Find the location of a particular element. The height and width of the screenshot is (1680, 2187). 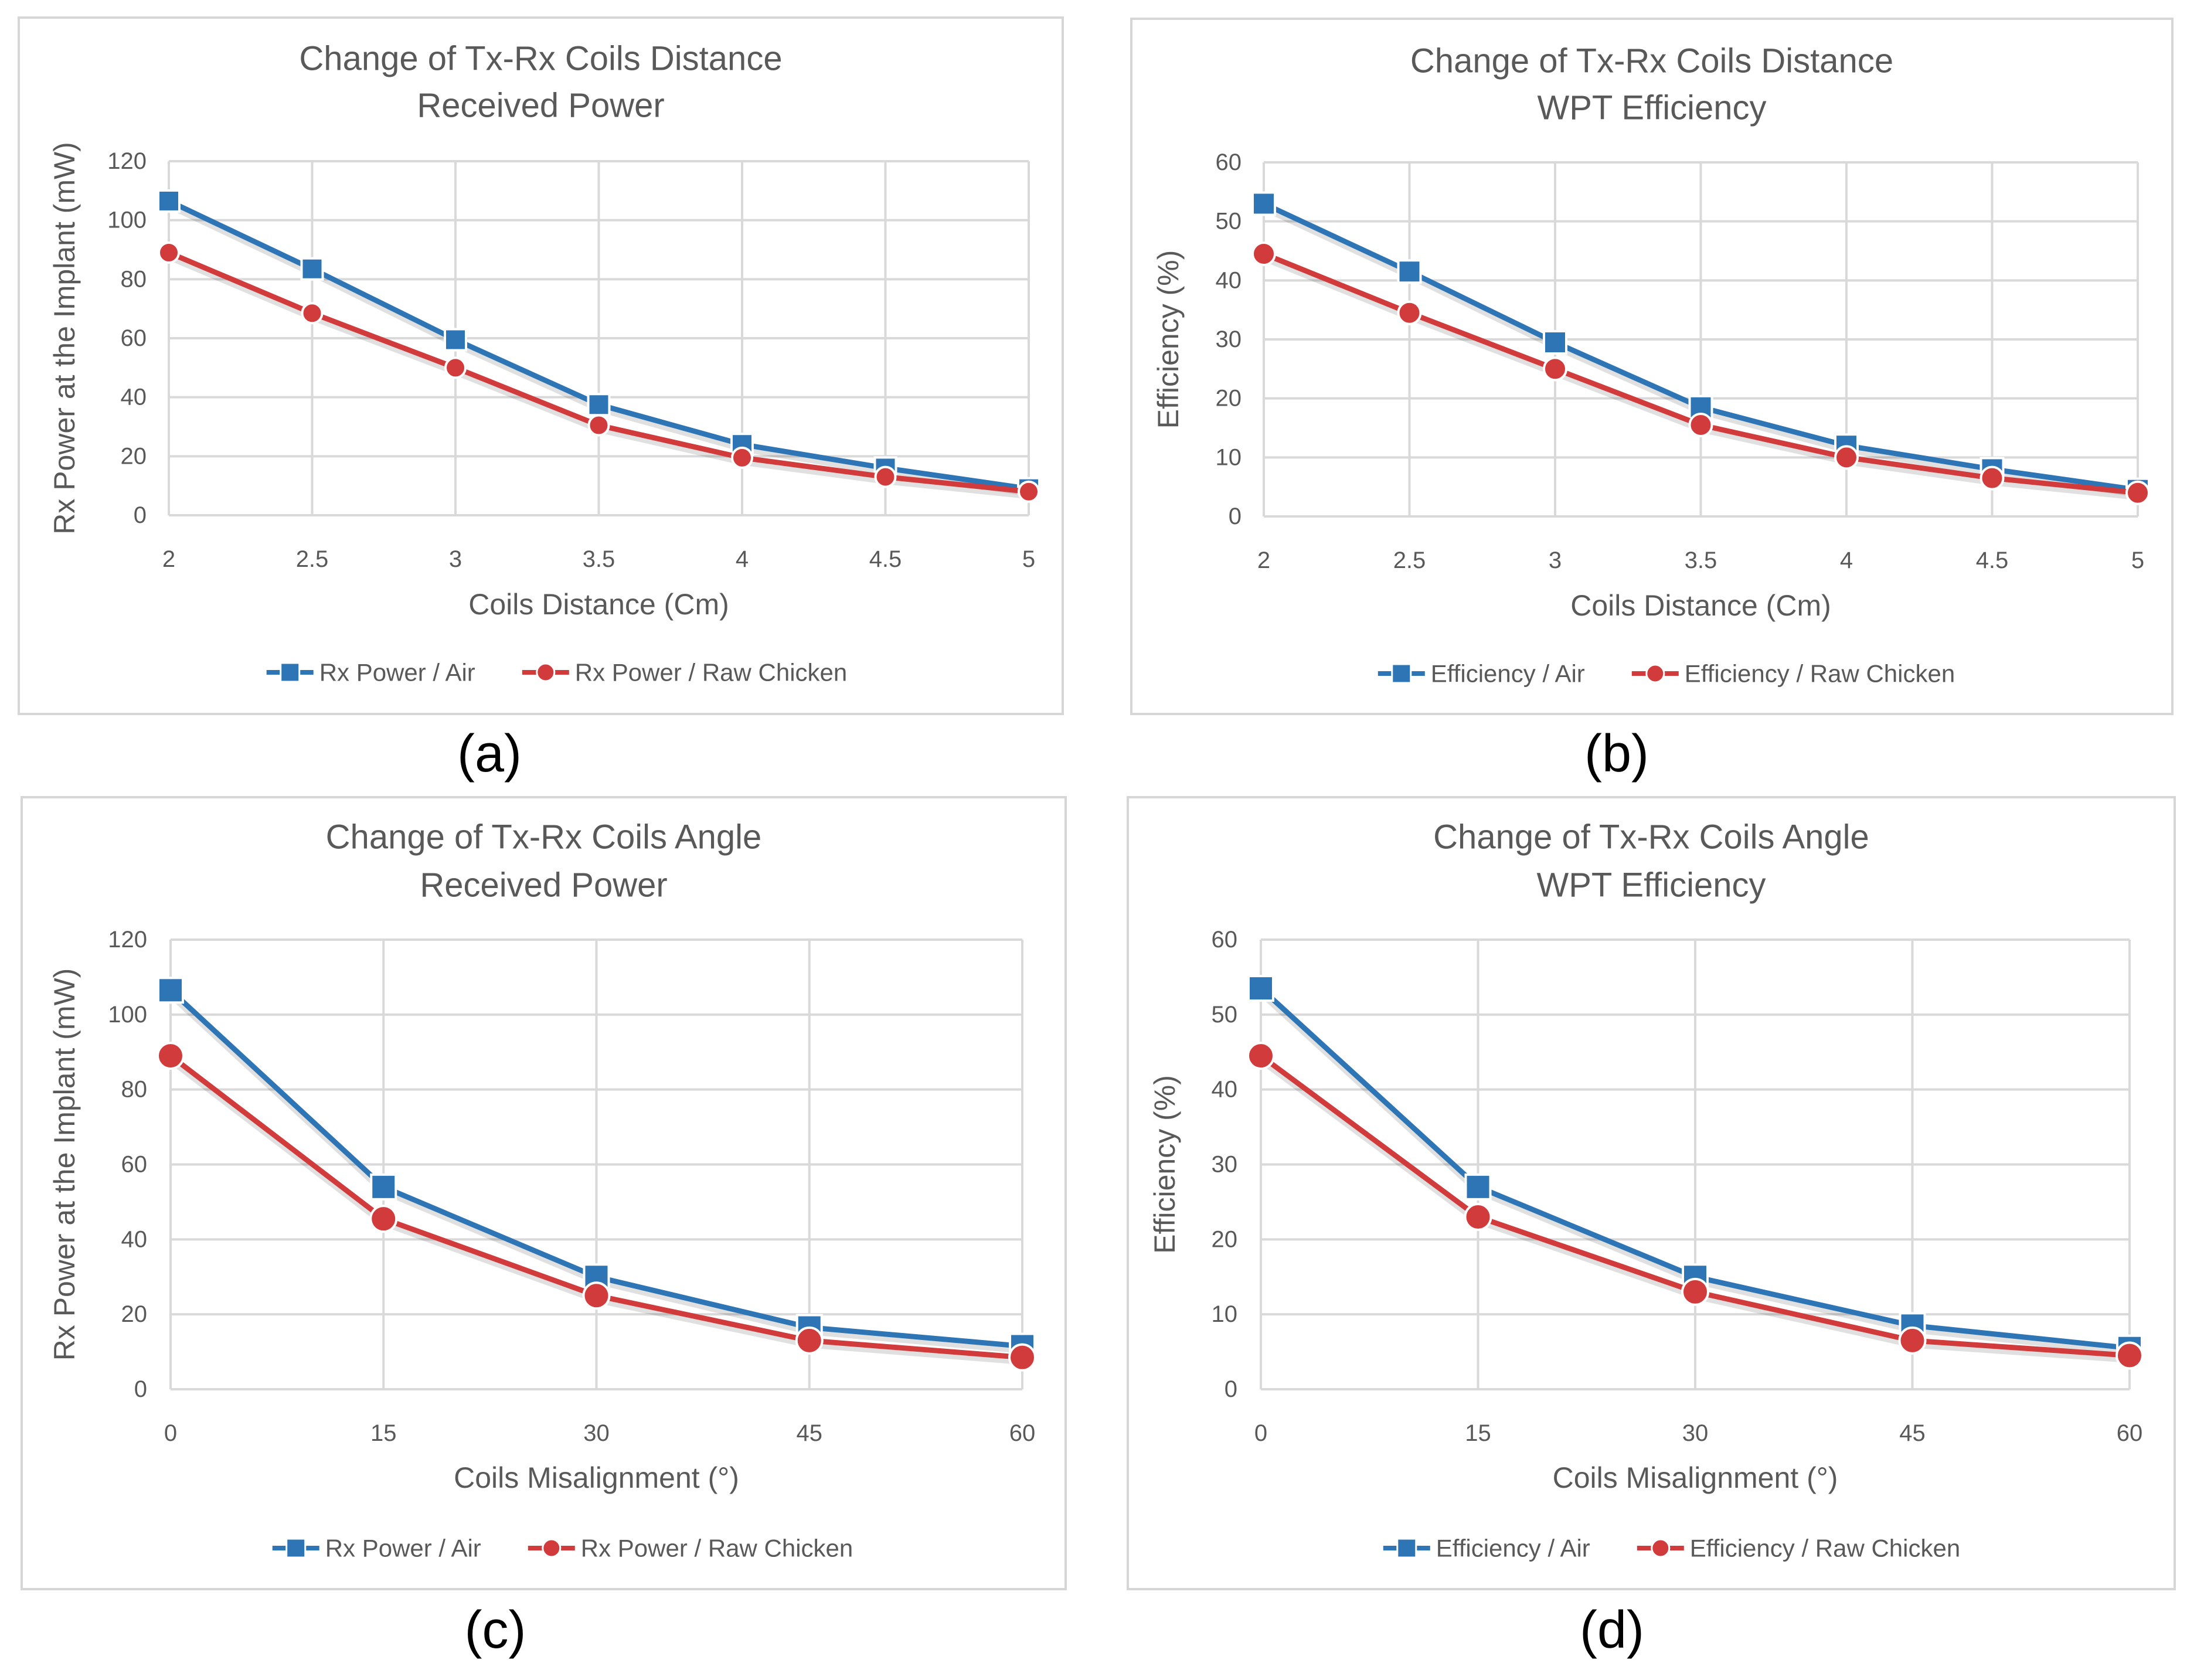

y-tick-label: 80 is located at coordinates (135, 1090).